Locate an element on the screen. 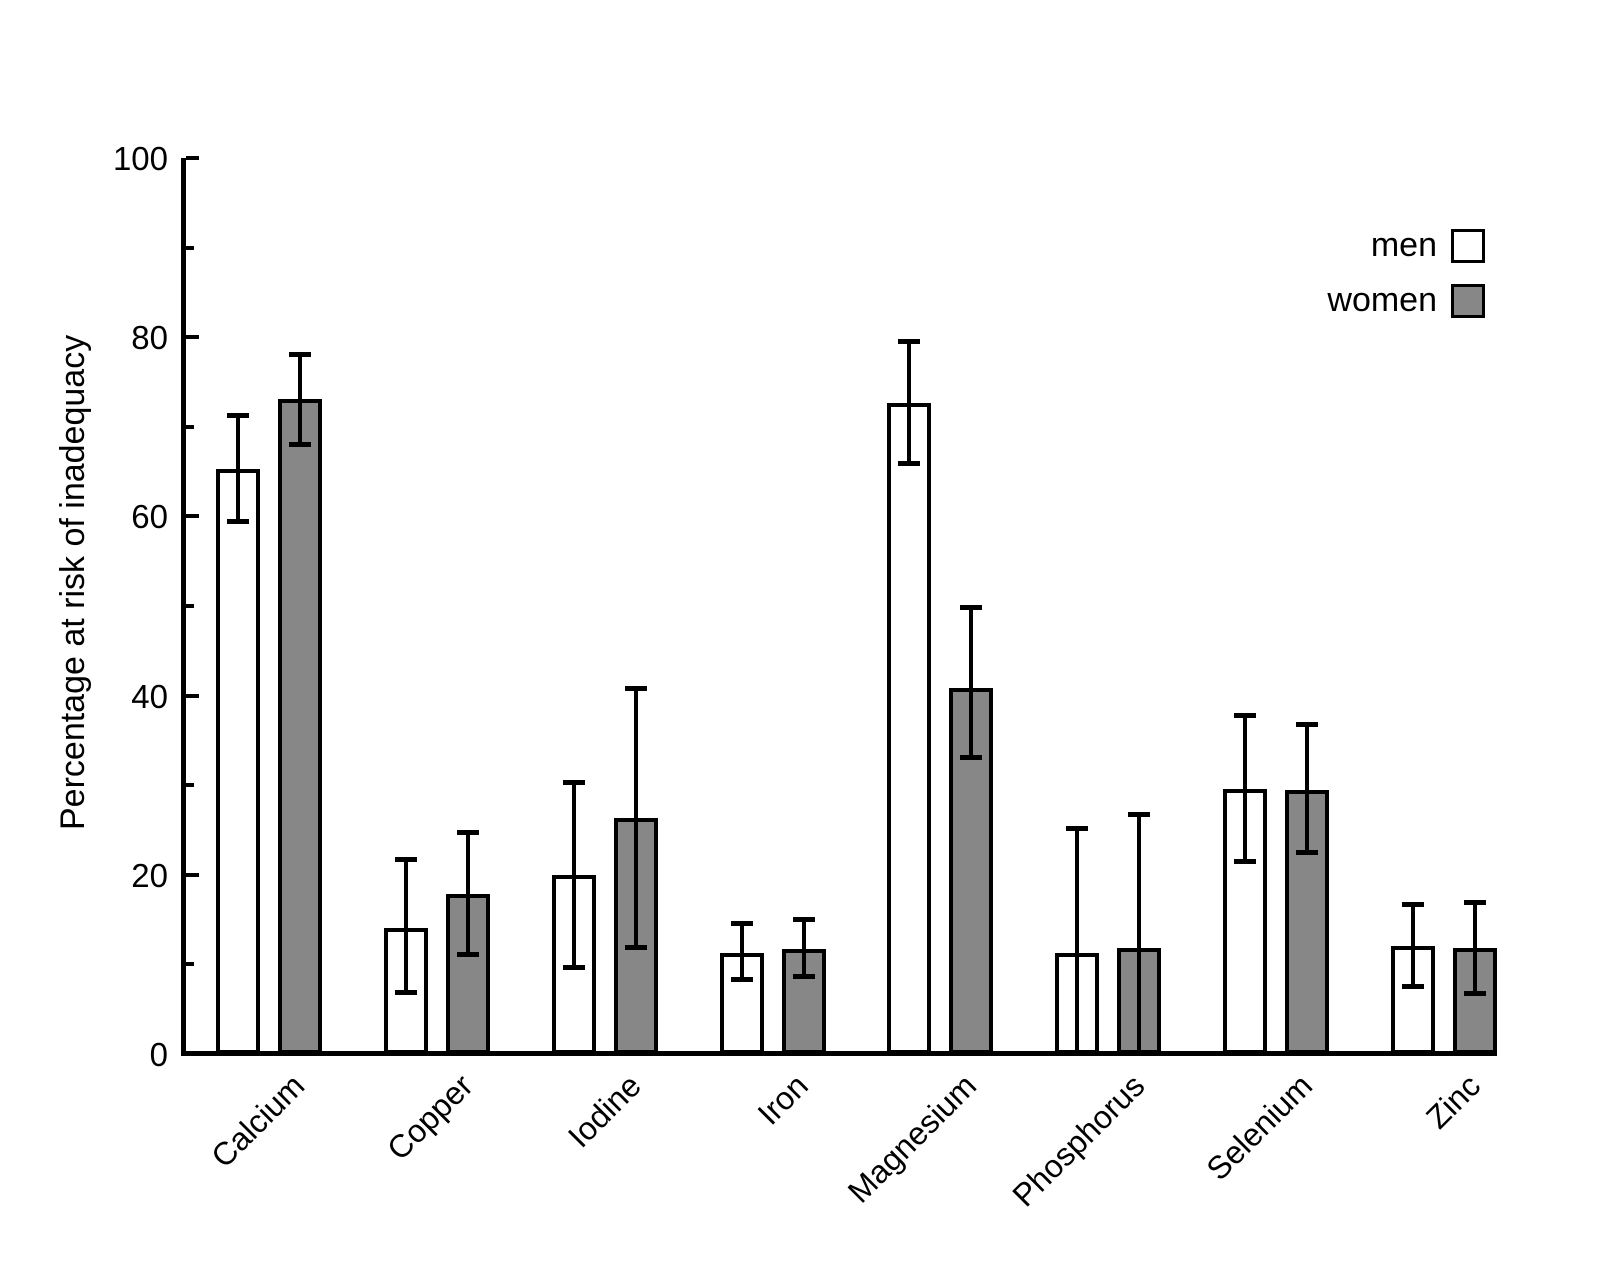 This screenshot has width=1617, height=1269. y-tick-label: 100 is located at coordinates (140, 158).